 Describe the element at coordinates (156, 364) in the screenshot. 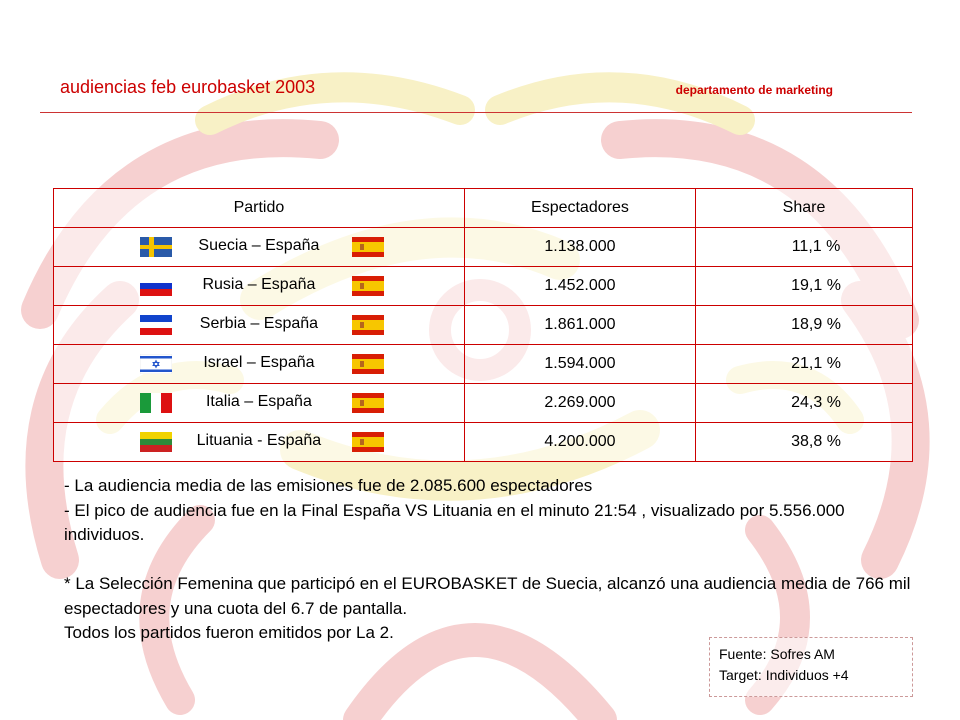

I see `israel-flag-icon` at that location.